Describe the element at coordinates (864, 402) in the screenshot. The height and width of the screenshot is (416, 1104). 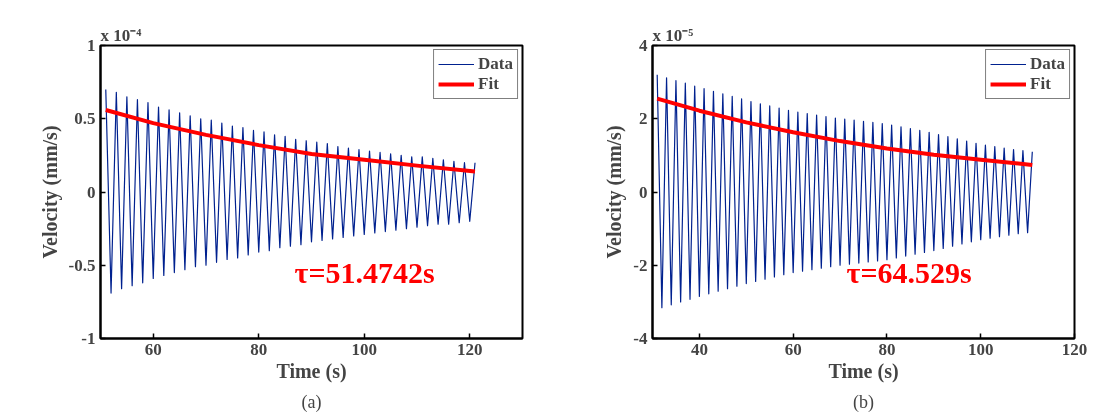
I see `text: (b)` at that location.